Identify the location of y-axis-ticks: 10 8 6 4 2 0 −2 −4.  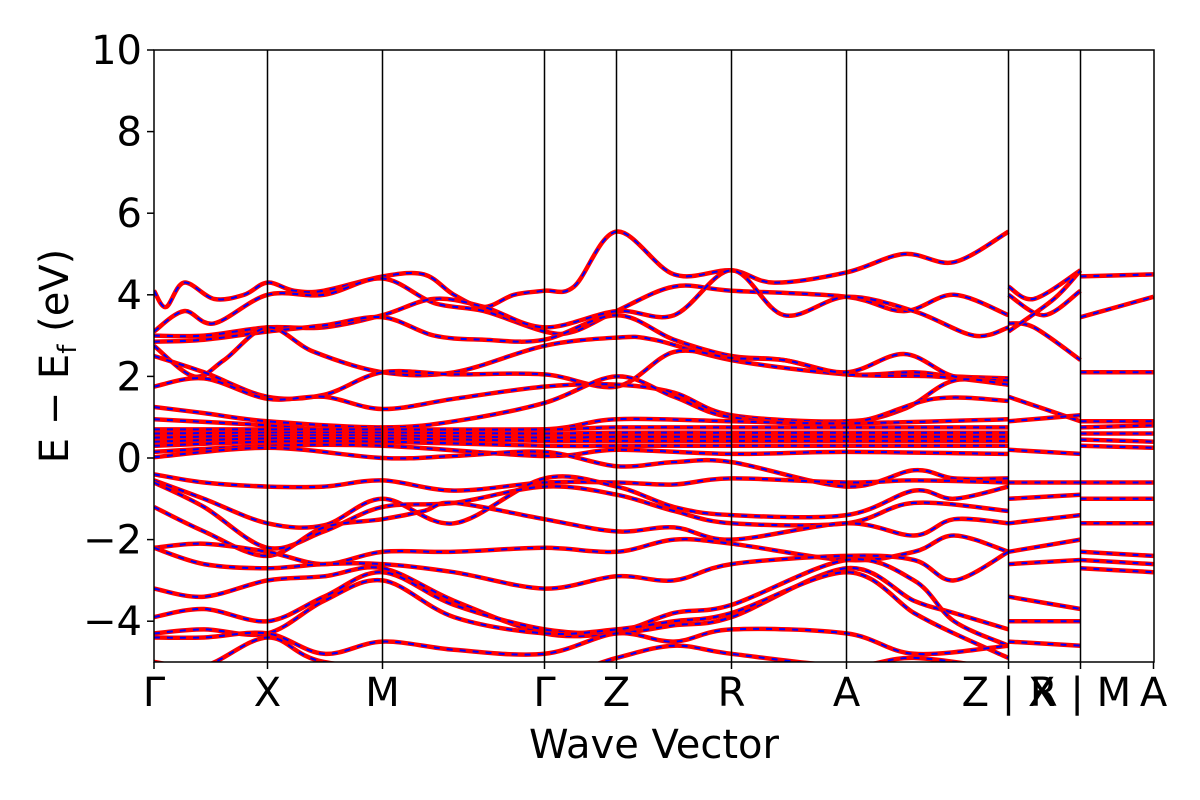
(118, 336).